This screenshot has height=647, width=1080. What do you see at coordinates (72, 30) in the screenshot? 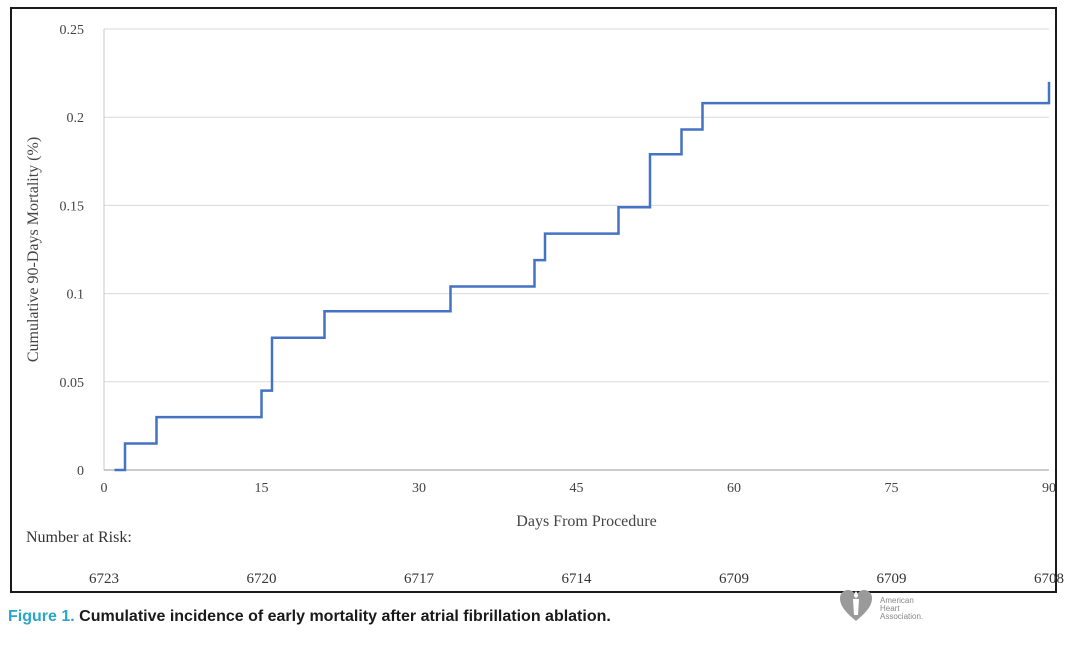
I see `y-tick-label: 0.25` at bounding box center [72, 30].